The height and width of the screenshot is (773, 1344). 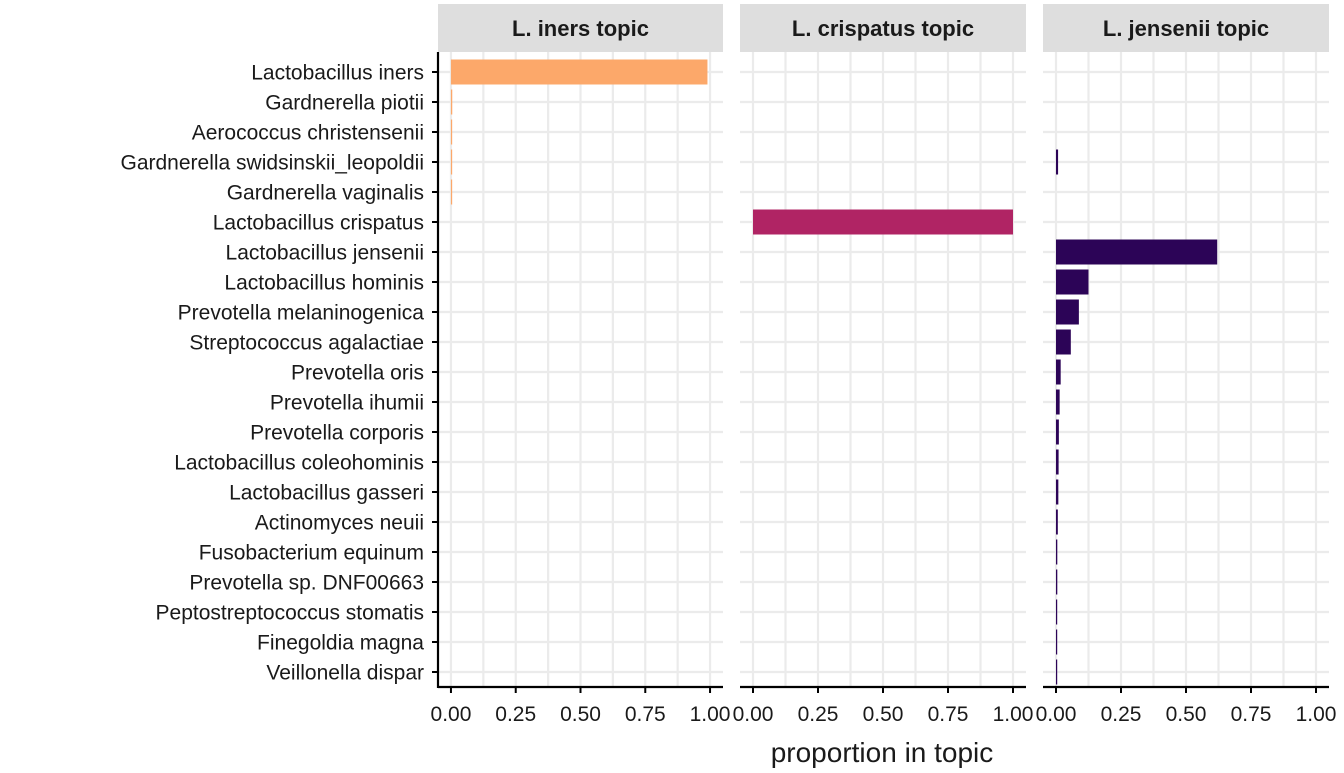 I want to click on facet-strip-label: L. jensenii topic, so click(x=1186, y=28).